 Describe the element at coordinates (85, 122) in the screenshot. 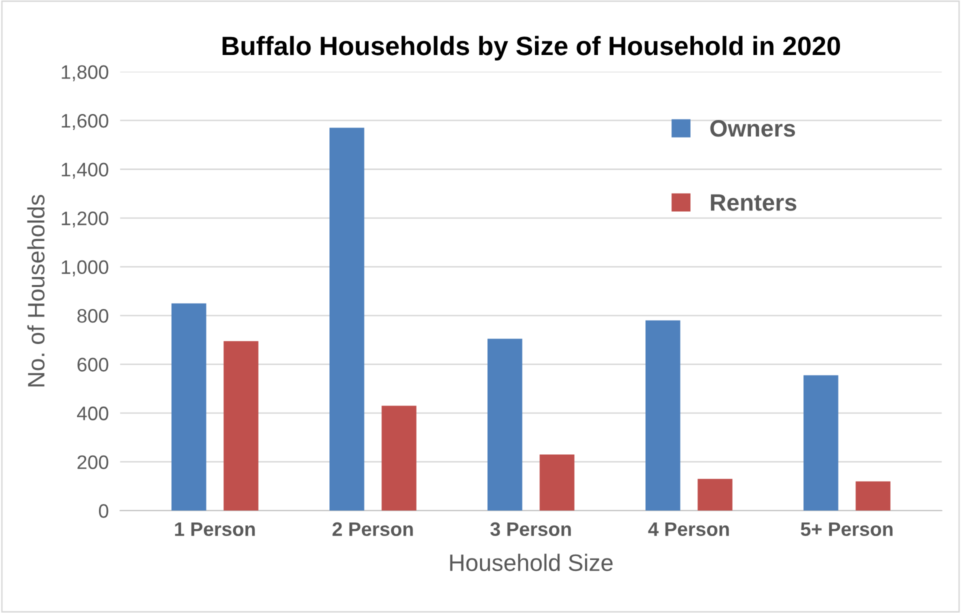

I see `y-tick-label: 1,600` at that location.